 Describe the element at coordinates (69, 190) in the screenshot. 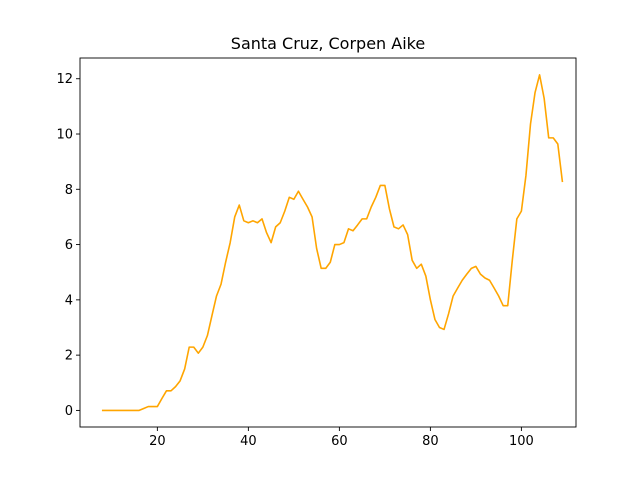

I see `y-tick-label: 8` at that location.